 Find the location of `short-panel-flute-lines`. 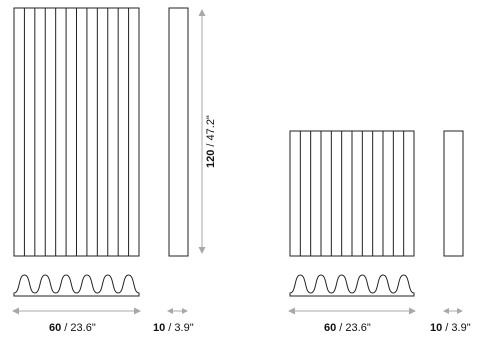

short-panel-flute-lines is located at coordinates (352, 193).